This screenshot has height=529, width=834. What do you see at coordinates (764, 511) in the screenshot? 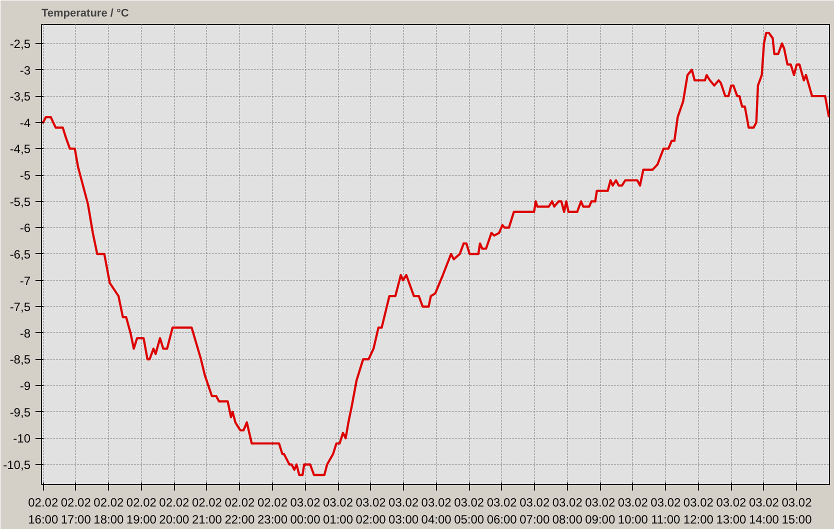
I see `x-tick-label: 03.02 14:00` at bounding box center [764, 511].